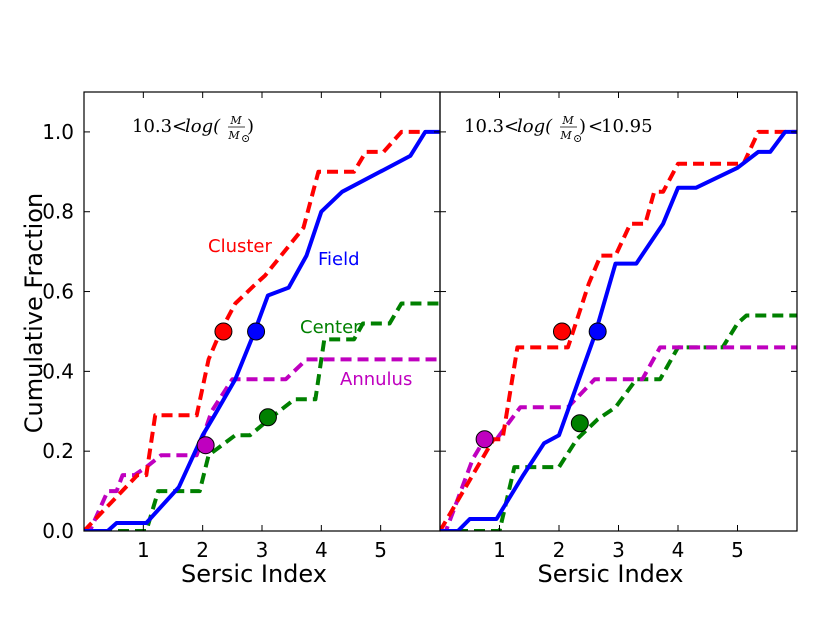  What do you see at coordinates (58, 371) in the screenshot?
I see `y-tick-label: 0.4` at bounding box center [58, 371].